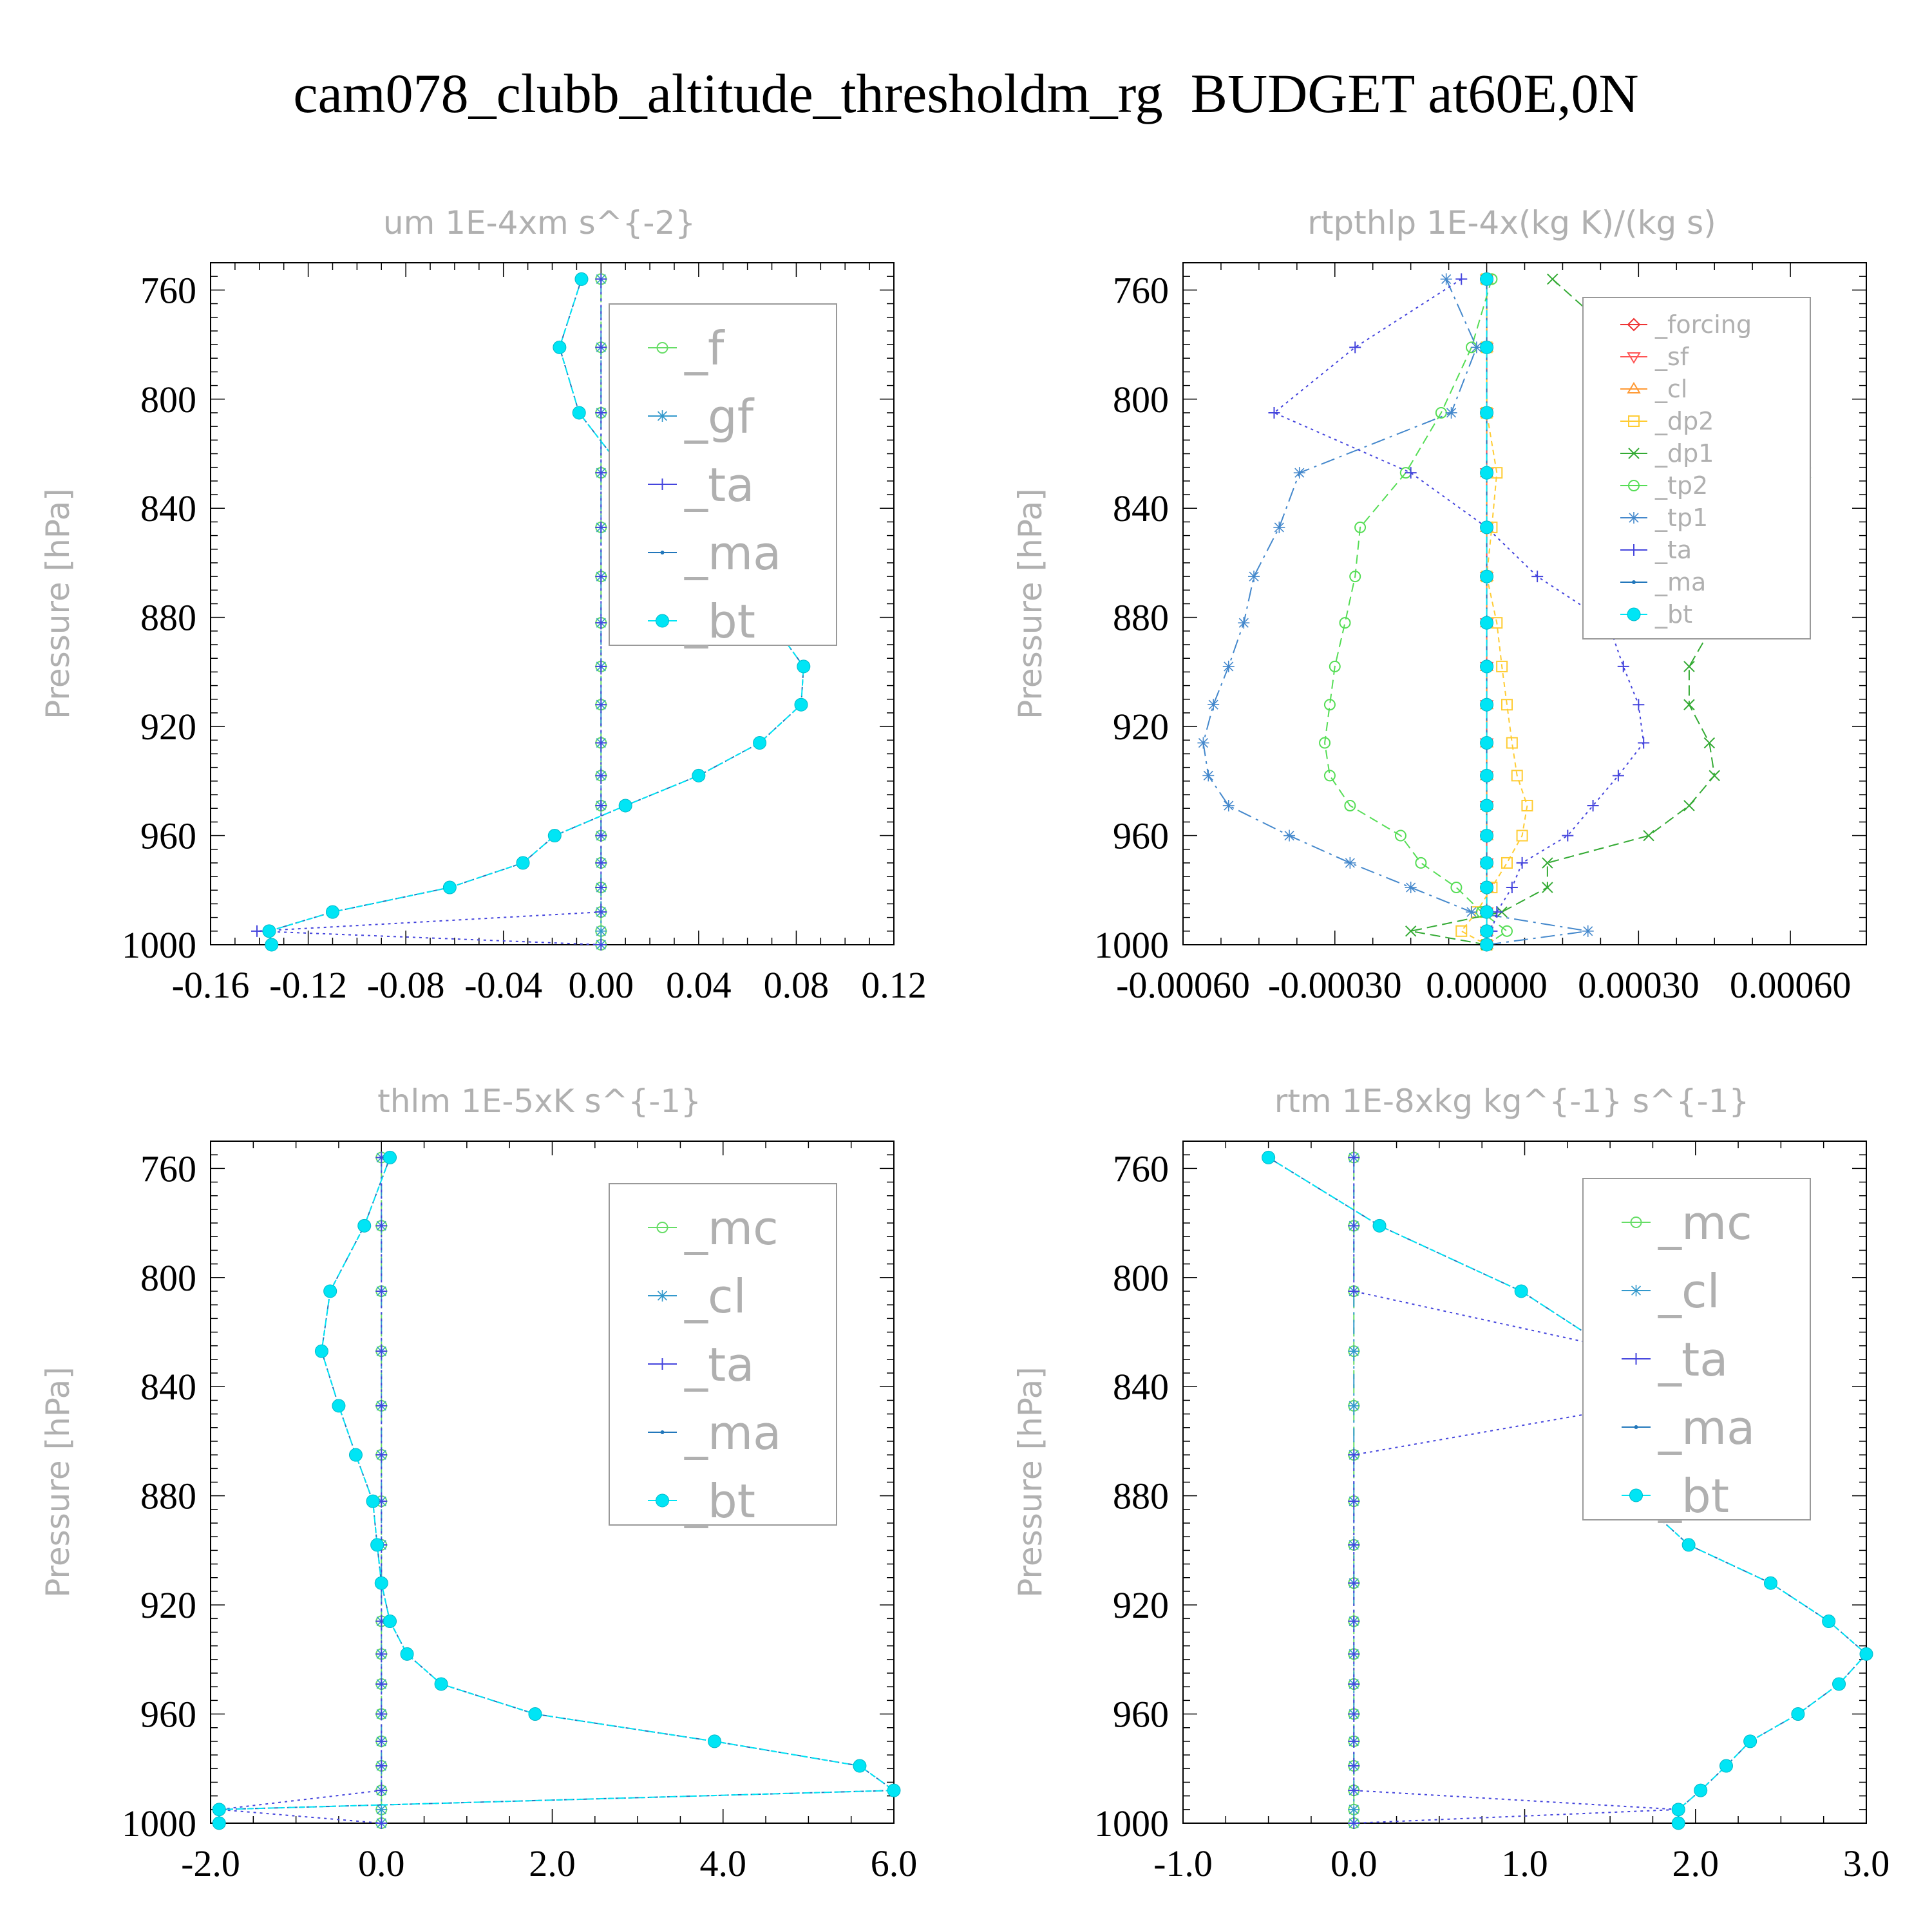  What do you see at coordinates (301, 1490) in the screenshot?
I see `series-line-ta` at bounding box center [301, 1490].